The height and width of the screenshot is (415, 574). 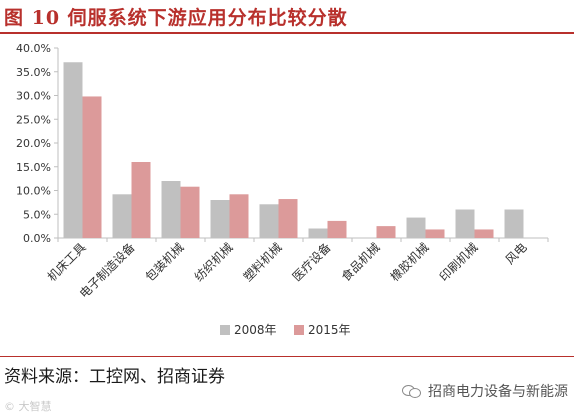 I want to click on brand-footer: 招商电力设备与新能源, so click(x=485, y=391).